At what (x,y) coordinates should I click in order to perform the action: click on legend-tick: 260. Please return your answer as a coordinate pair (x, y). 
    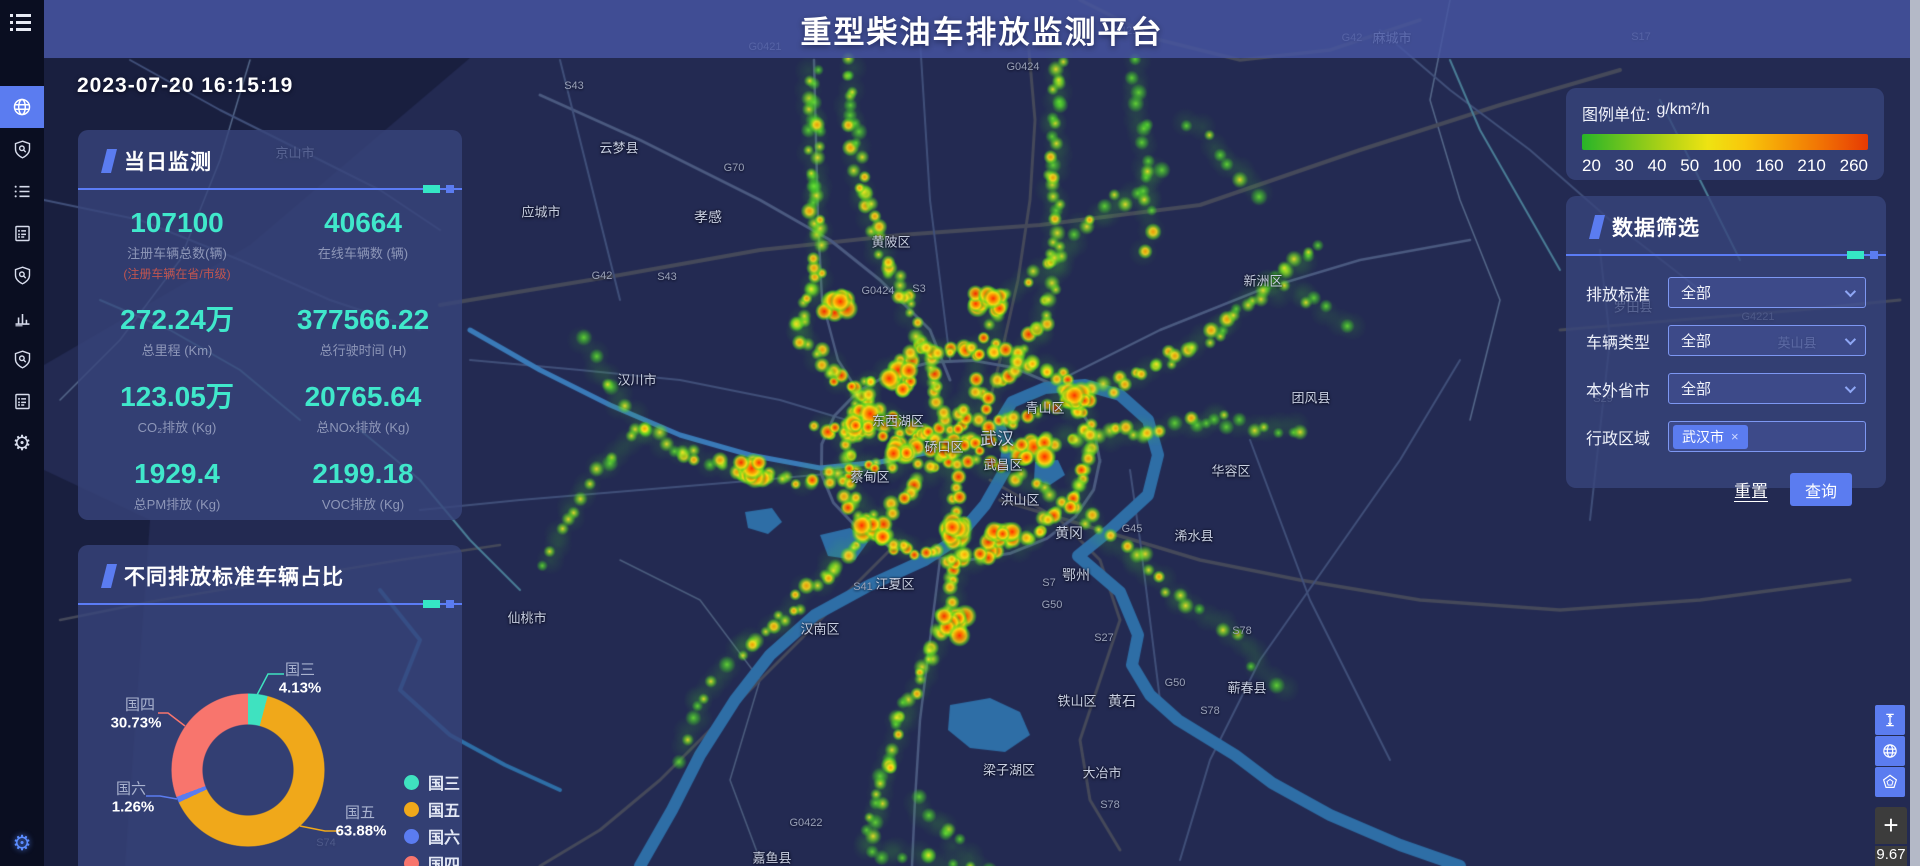
    Looking at the image, I should click on (1853, 165).